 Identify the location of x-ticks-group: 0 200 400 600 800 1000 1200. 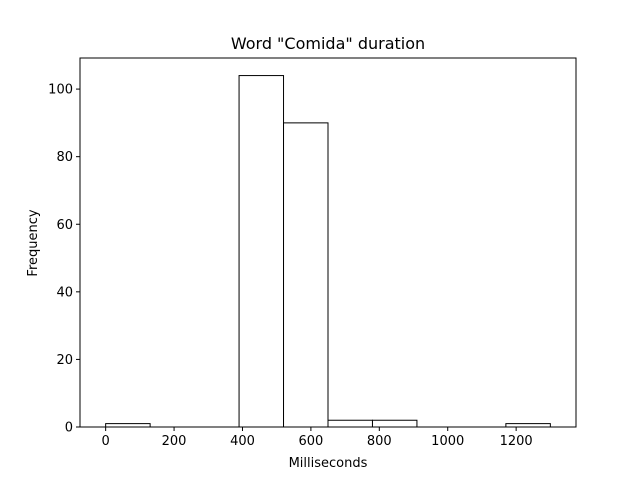
(317, 438).